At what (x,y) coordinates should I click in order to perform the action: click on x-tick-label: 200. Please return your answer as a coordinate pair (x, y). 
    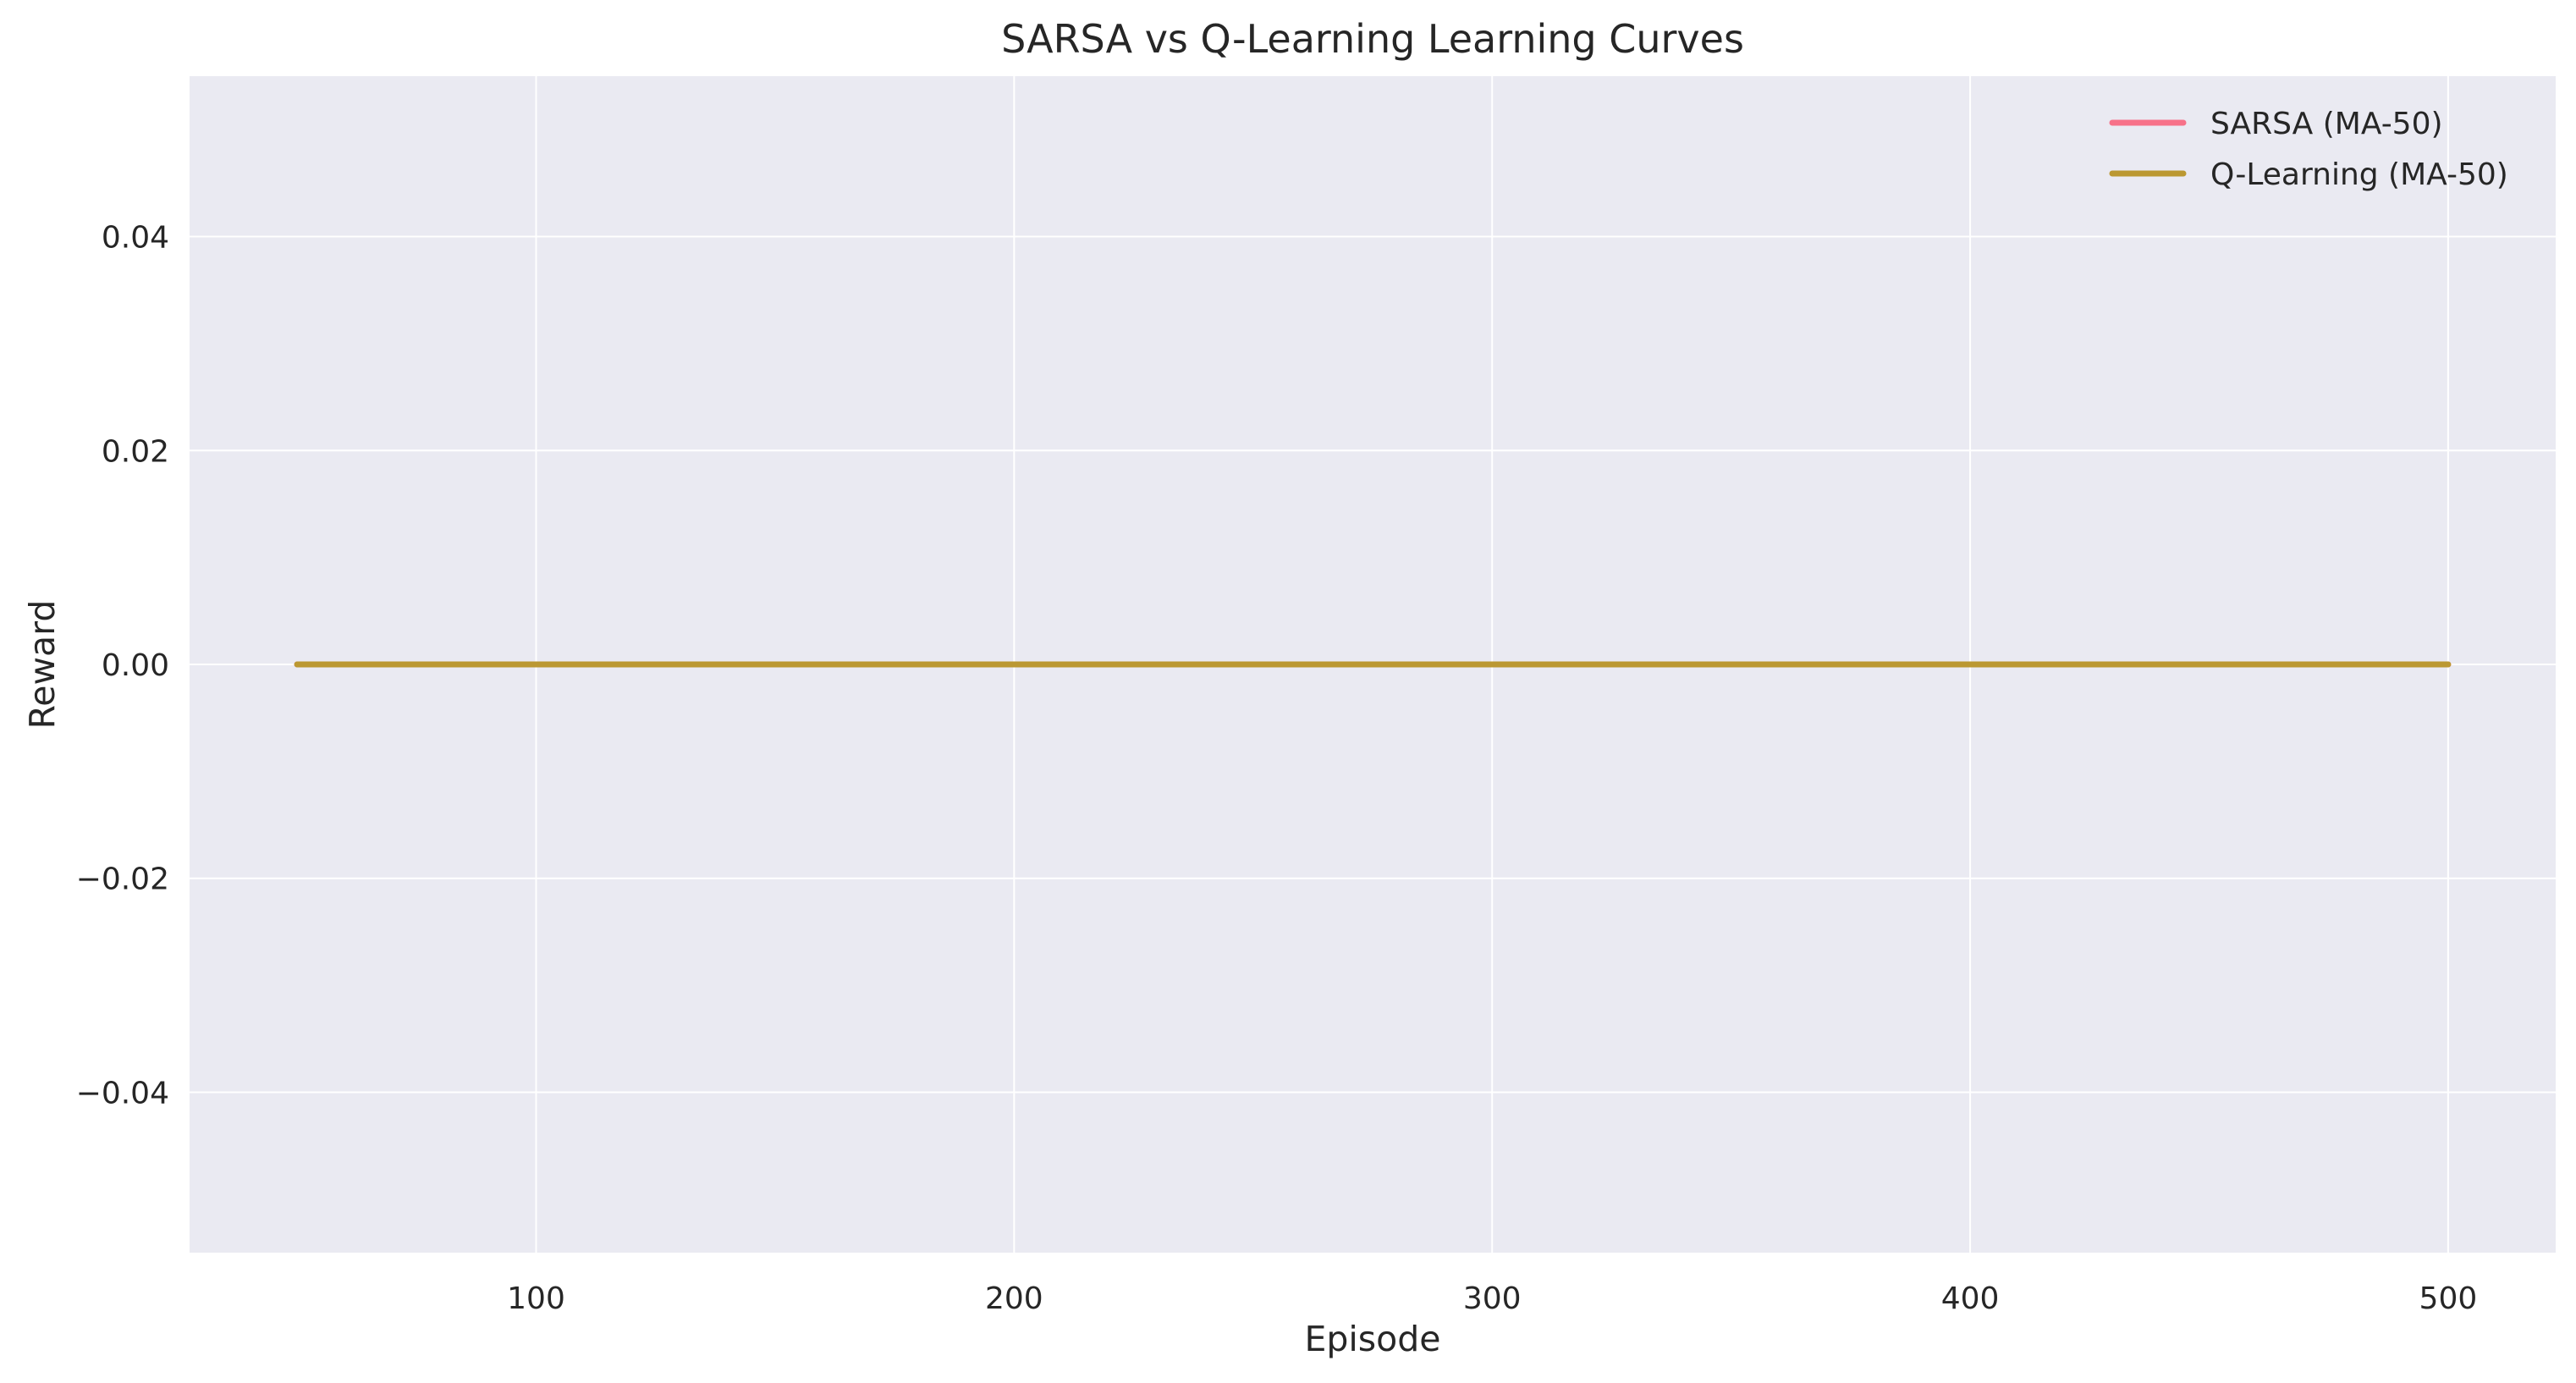
    Looking at the image, I should click on (1014, 1299).